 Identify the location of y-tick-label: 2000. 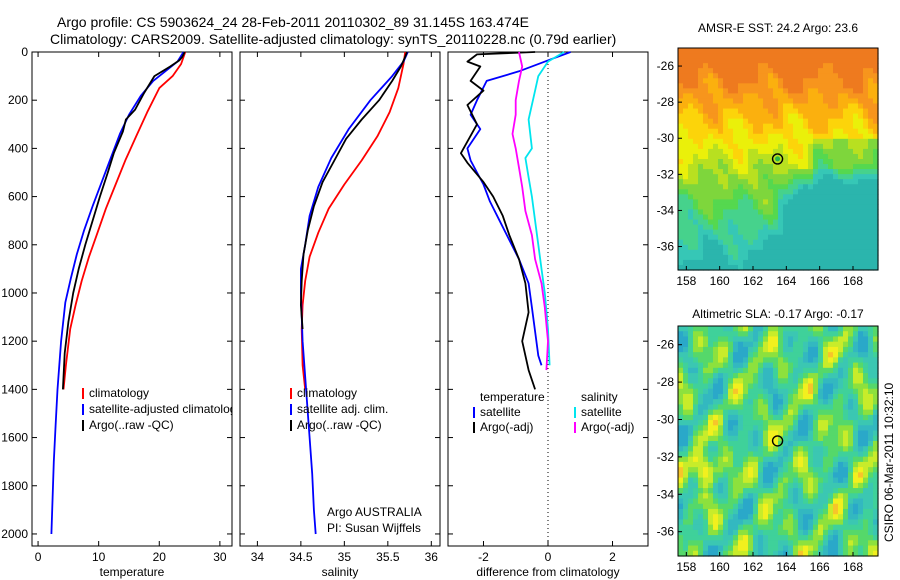
(14, 534).